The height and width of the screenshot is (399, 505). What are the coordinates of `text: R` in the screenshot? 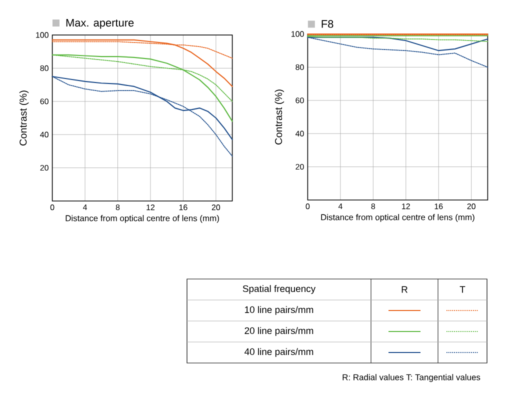 It's located at (405, 289).